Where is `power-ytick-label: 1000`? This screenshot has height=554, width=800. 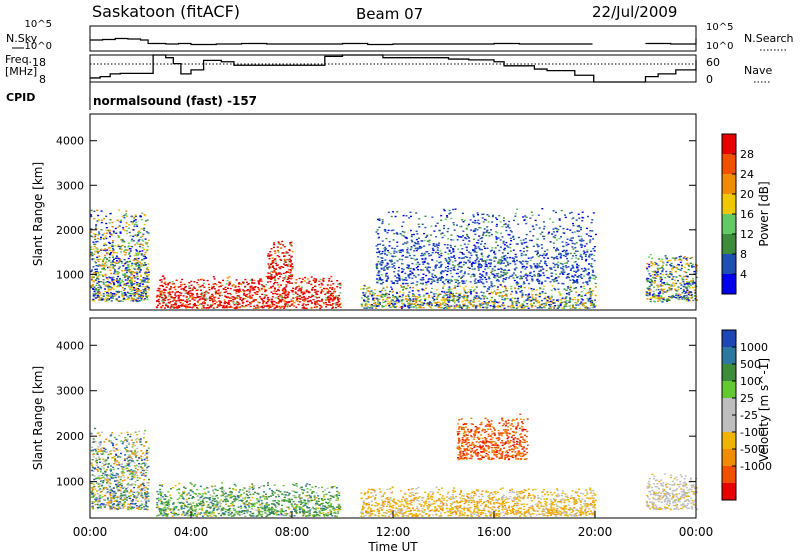
power-ytick-label: 1000 is located at coordinates (70, 274).